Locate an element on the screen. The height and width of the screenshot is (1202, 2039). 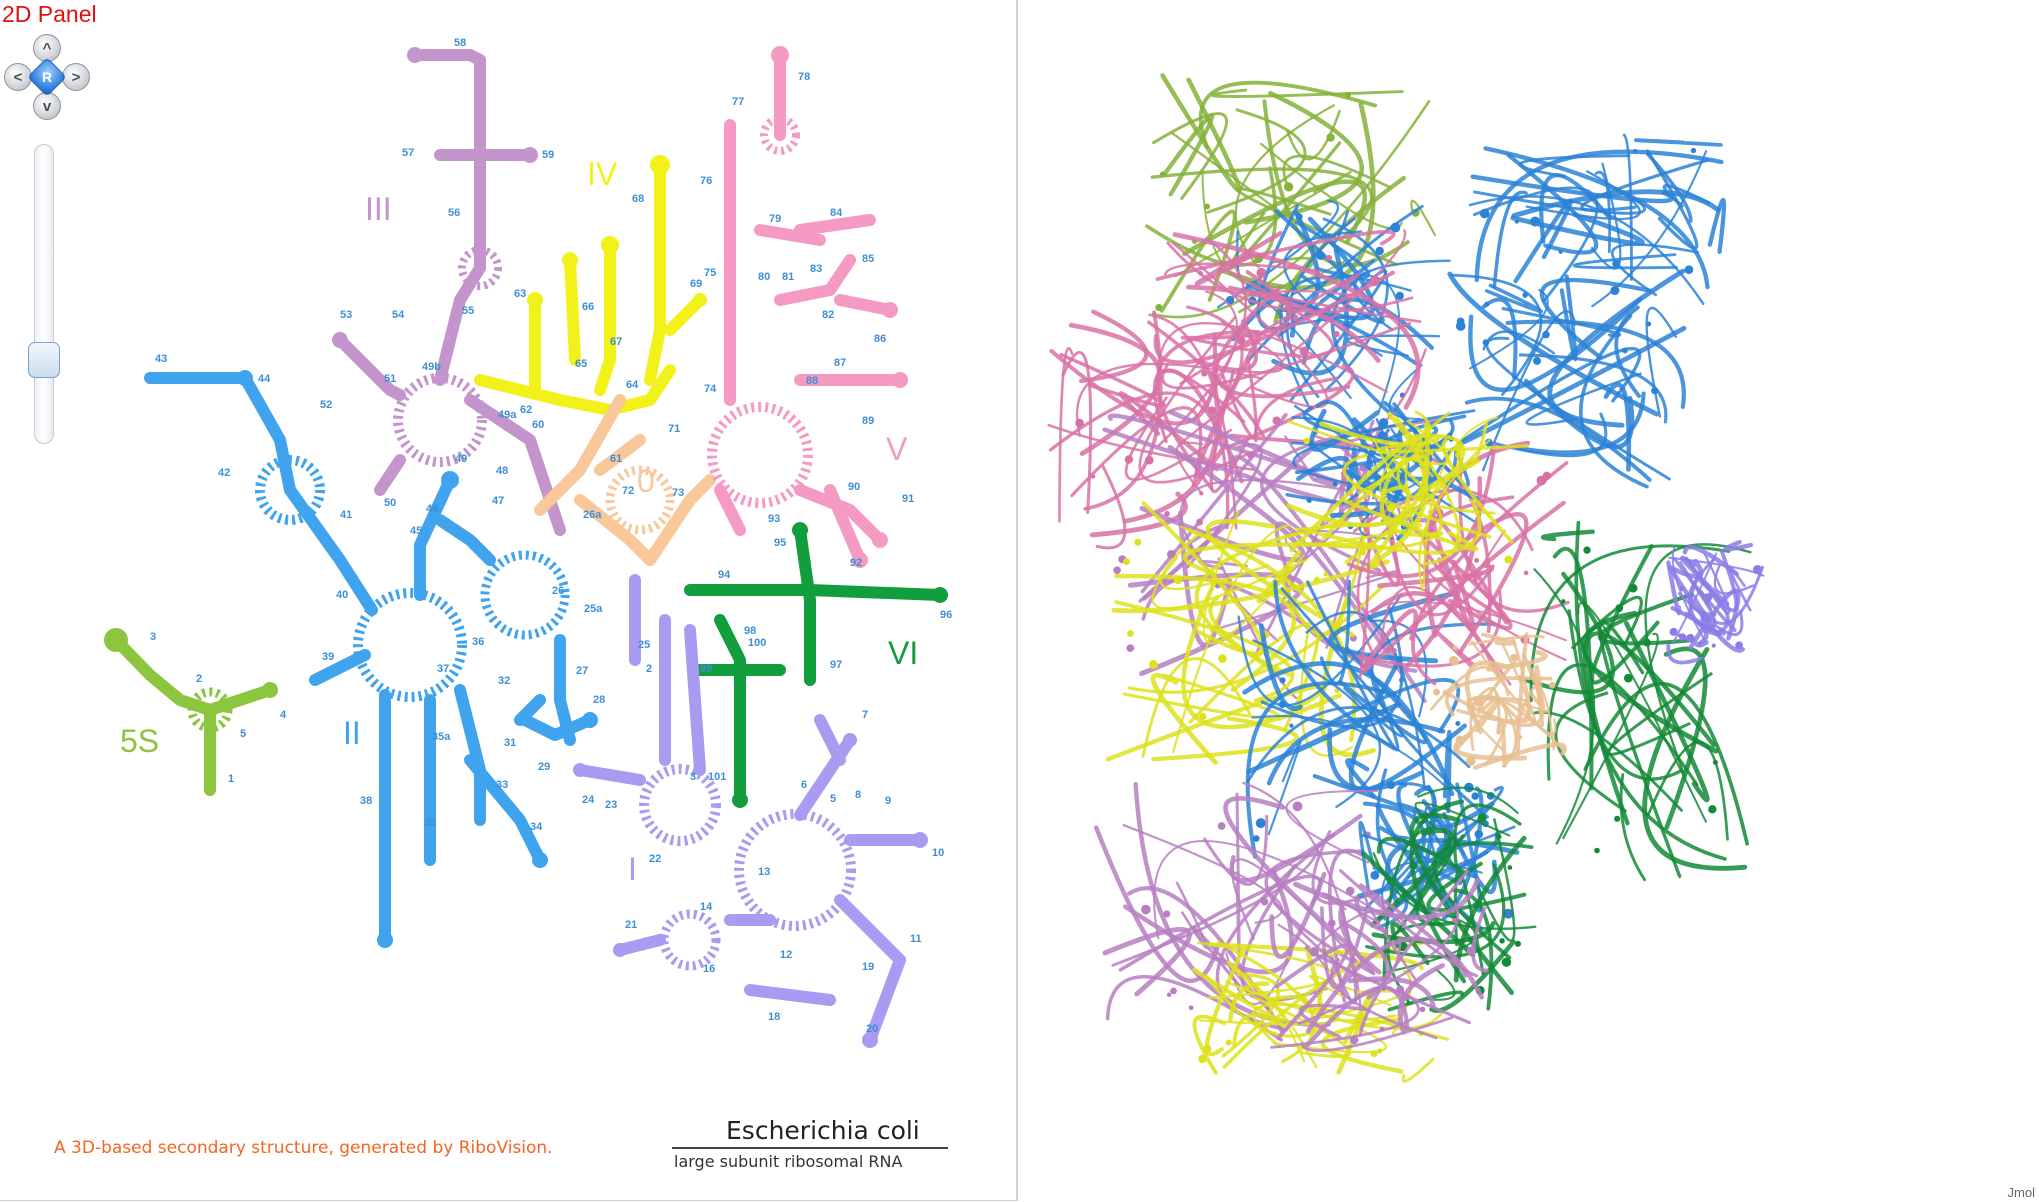
caption-divider is located at coordinates (810, 1148).